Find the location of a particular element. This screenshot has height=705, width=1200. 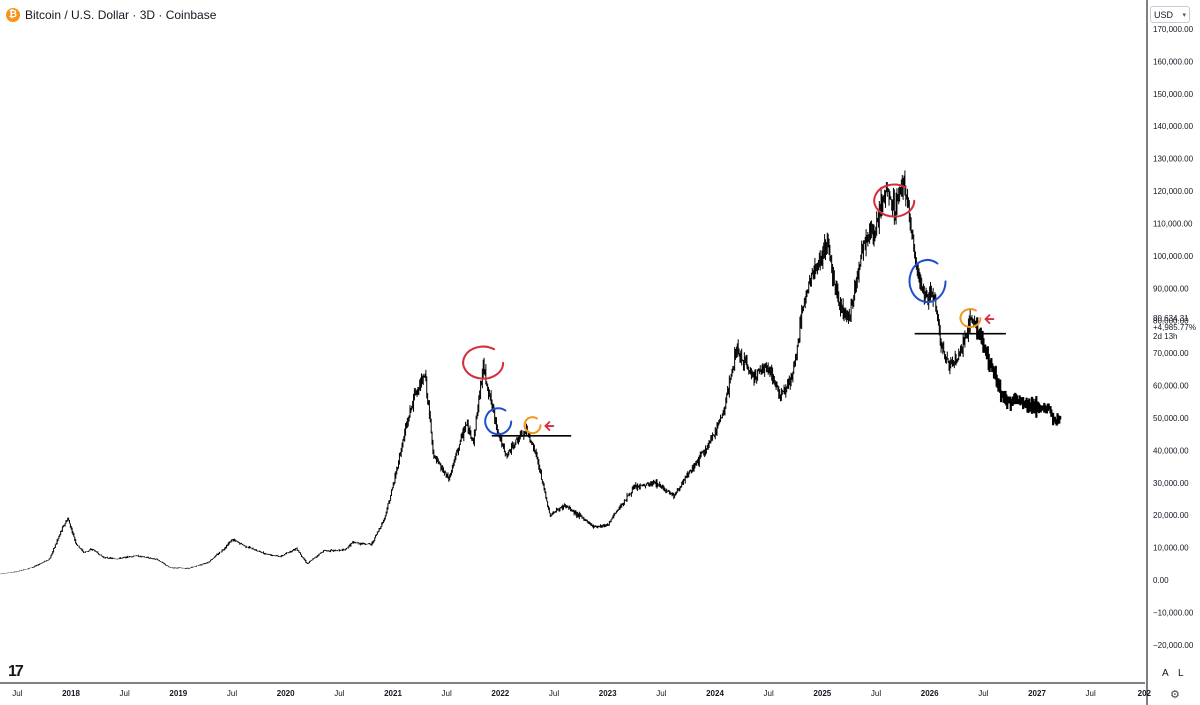

time-tick-label: 2022 is located at coordinates (500, 693).